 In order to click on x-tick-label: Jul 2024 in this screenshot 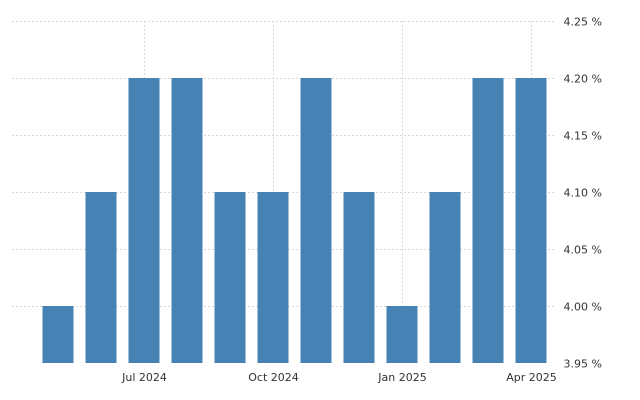, I will do `click(144, 377)`.